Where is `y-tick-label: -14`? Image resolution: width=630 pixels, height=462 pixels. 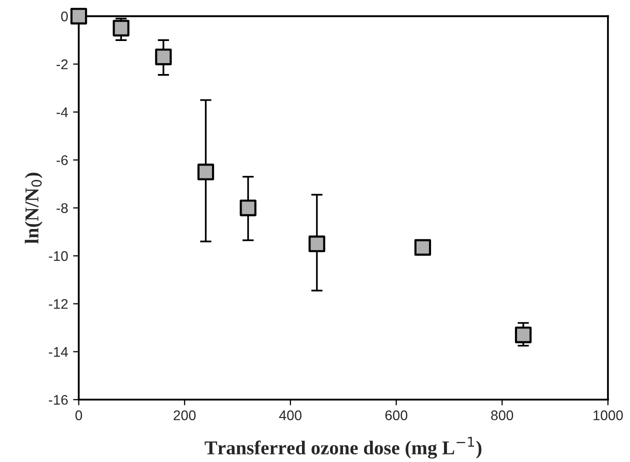 y-tick-label: -14 is located at coordinates (58, 352).